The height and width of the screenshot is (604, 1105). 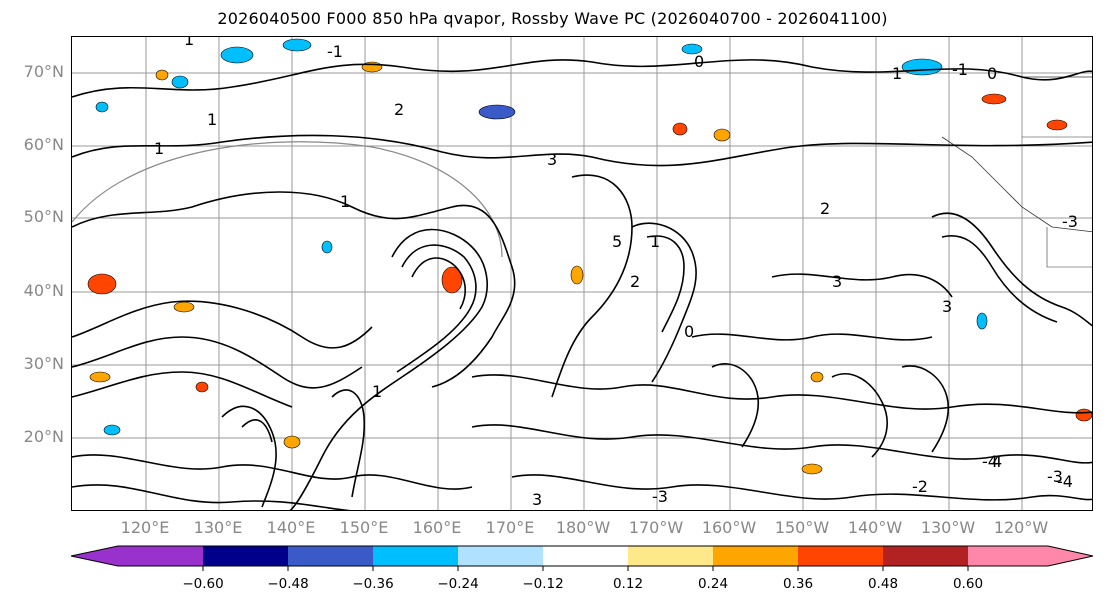 I want to click on colorbar-tick-label: −0.24, so click(x=458, y=584).